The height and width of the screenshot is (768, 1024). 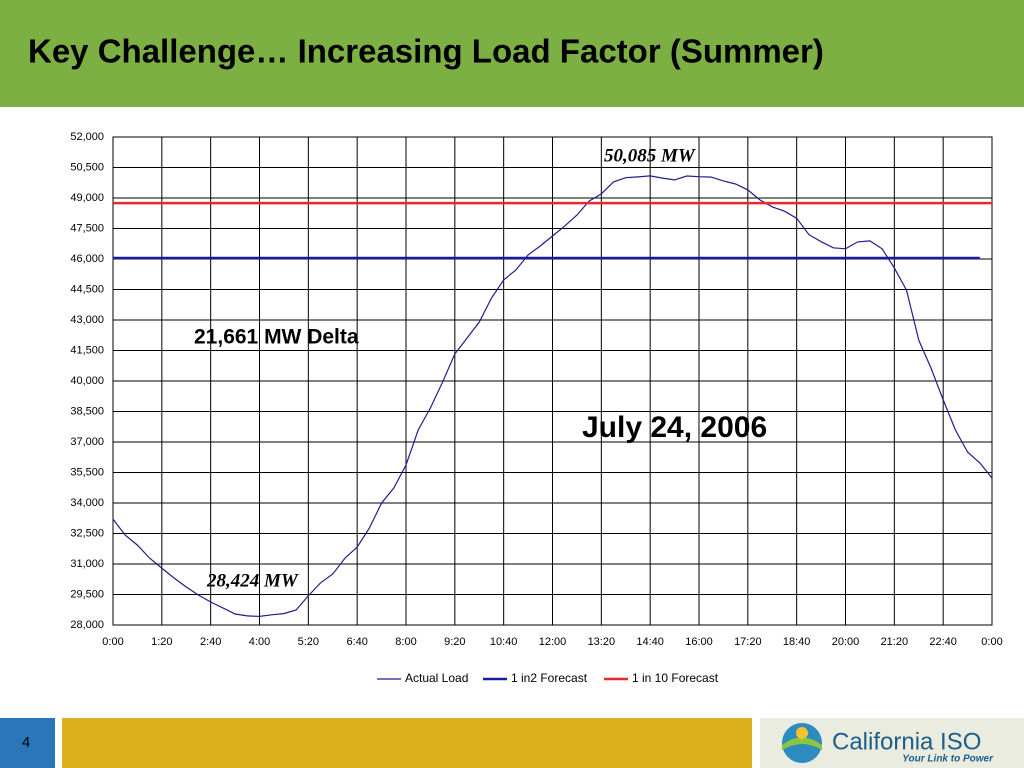 I want to click on x-tick-label: 13:20, so click(x=602, y=642).